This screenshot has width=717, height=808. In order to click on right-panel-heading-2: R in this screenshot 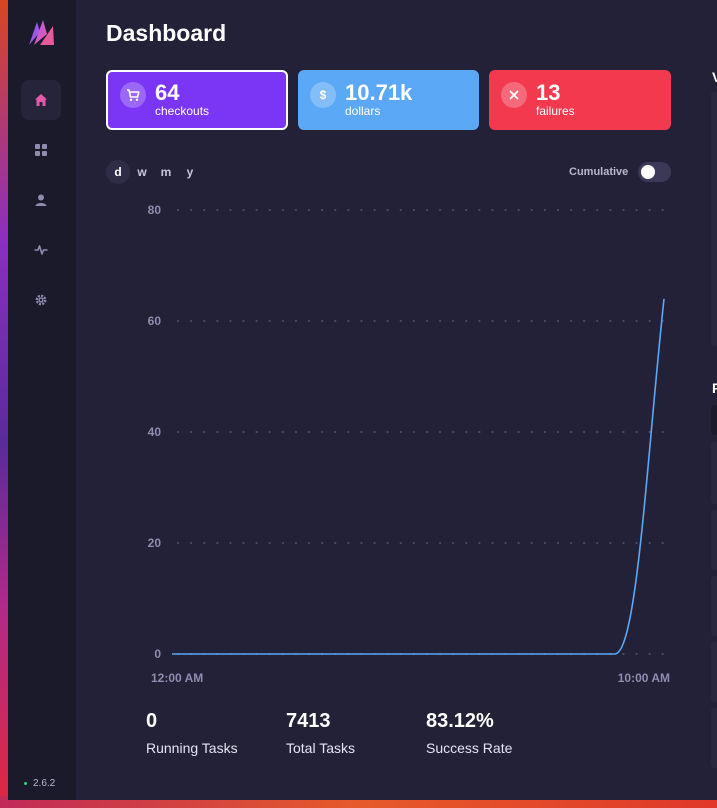, I will do `click(714, 388)`.